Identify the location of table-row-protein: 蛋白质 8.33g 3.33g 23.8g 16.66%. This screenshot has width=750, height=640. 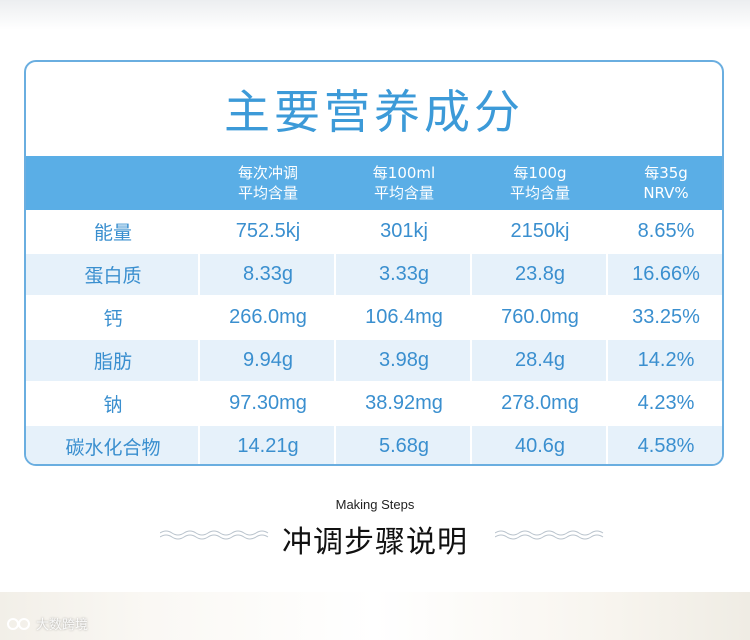
(374, 274).